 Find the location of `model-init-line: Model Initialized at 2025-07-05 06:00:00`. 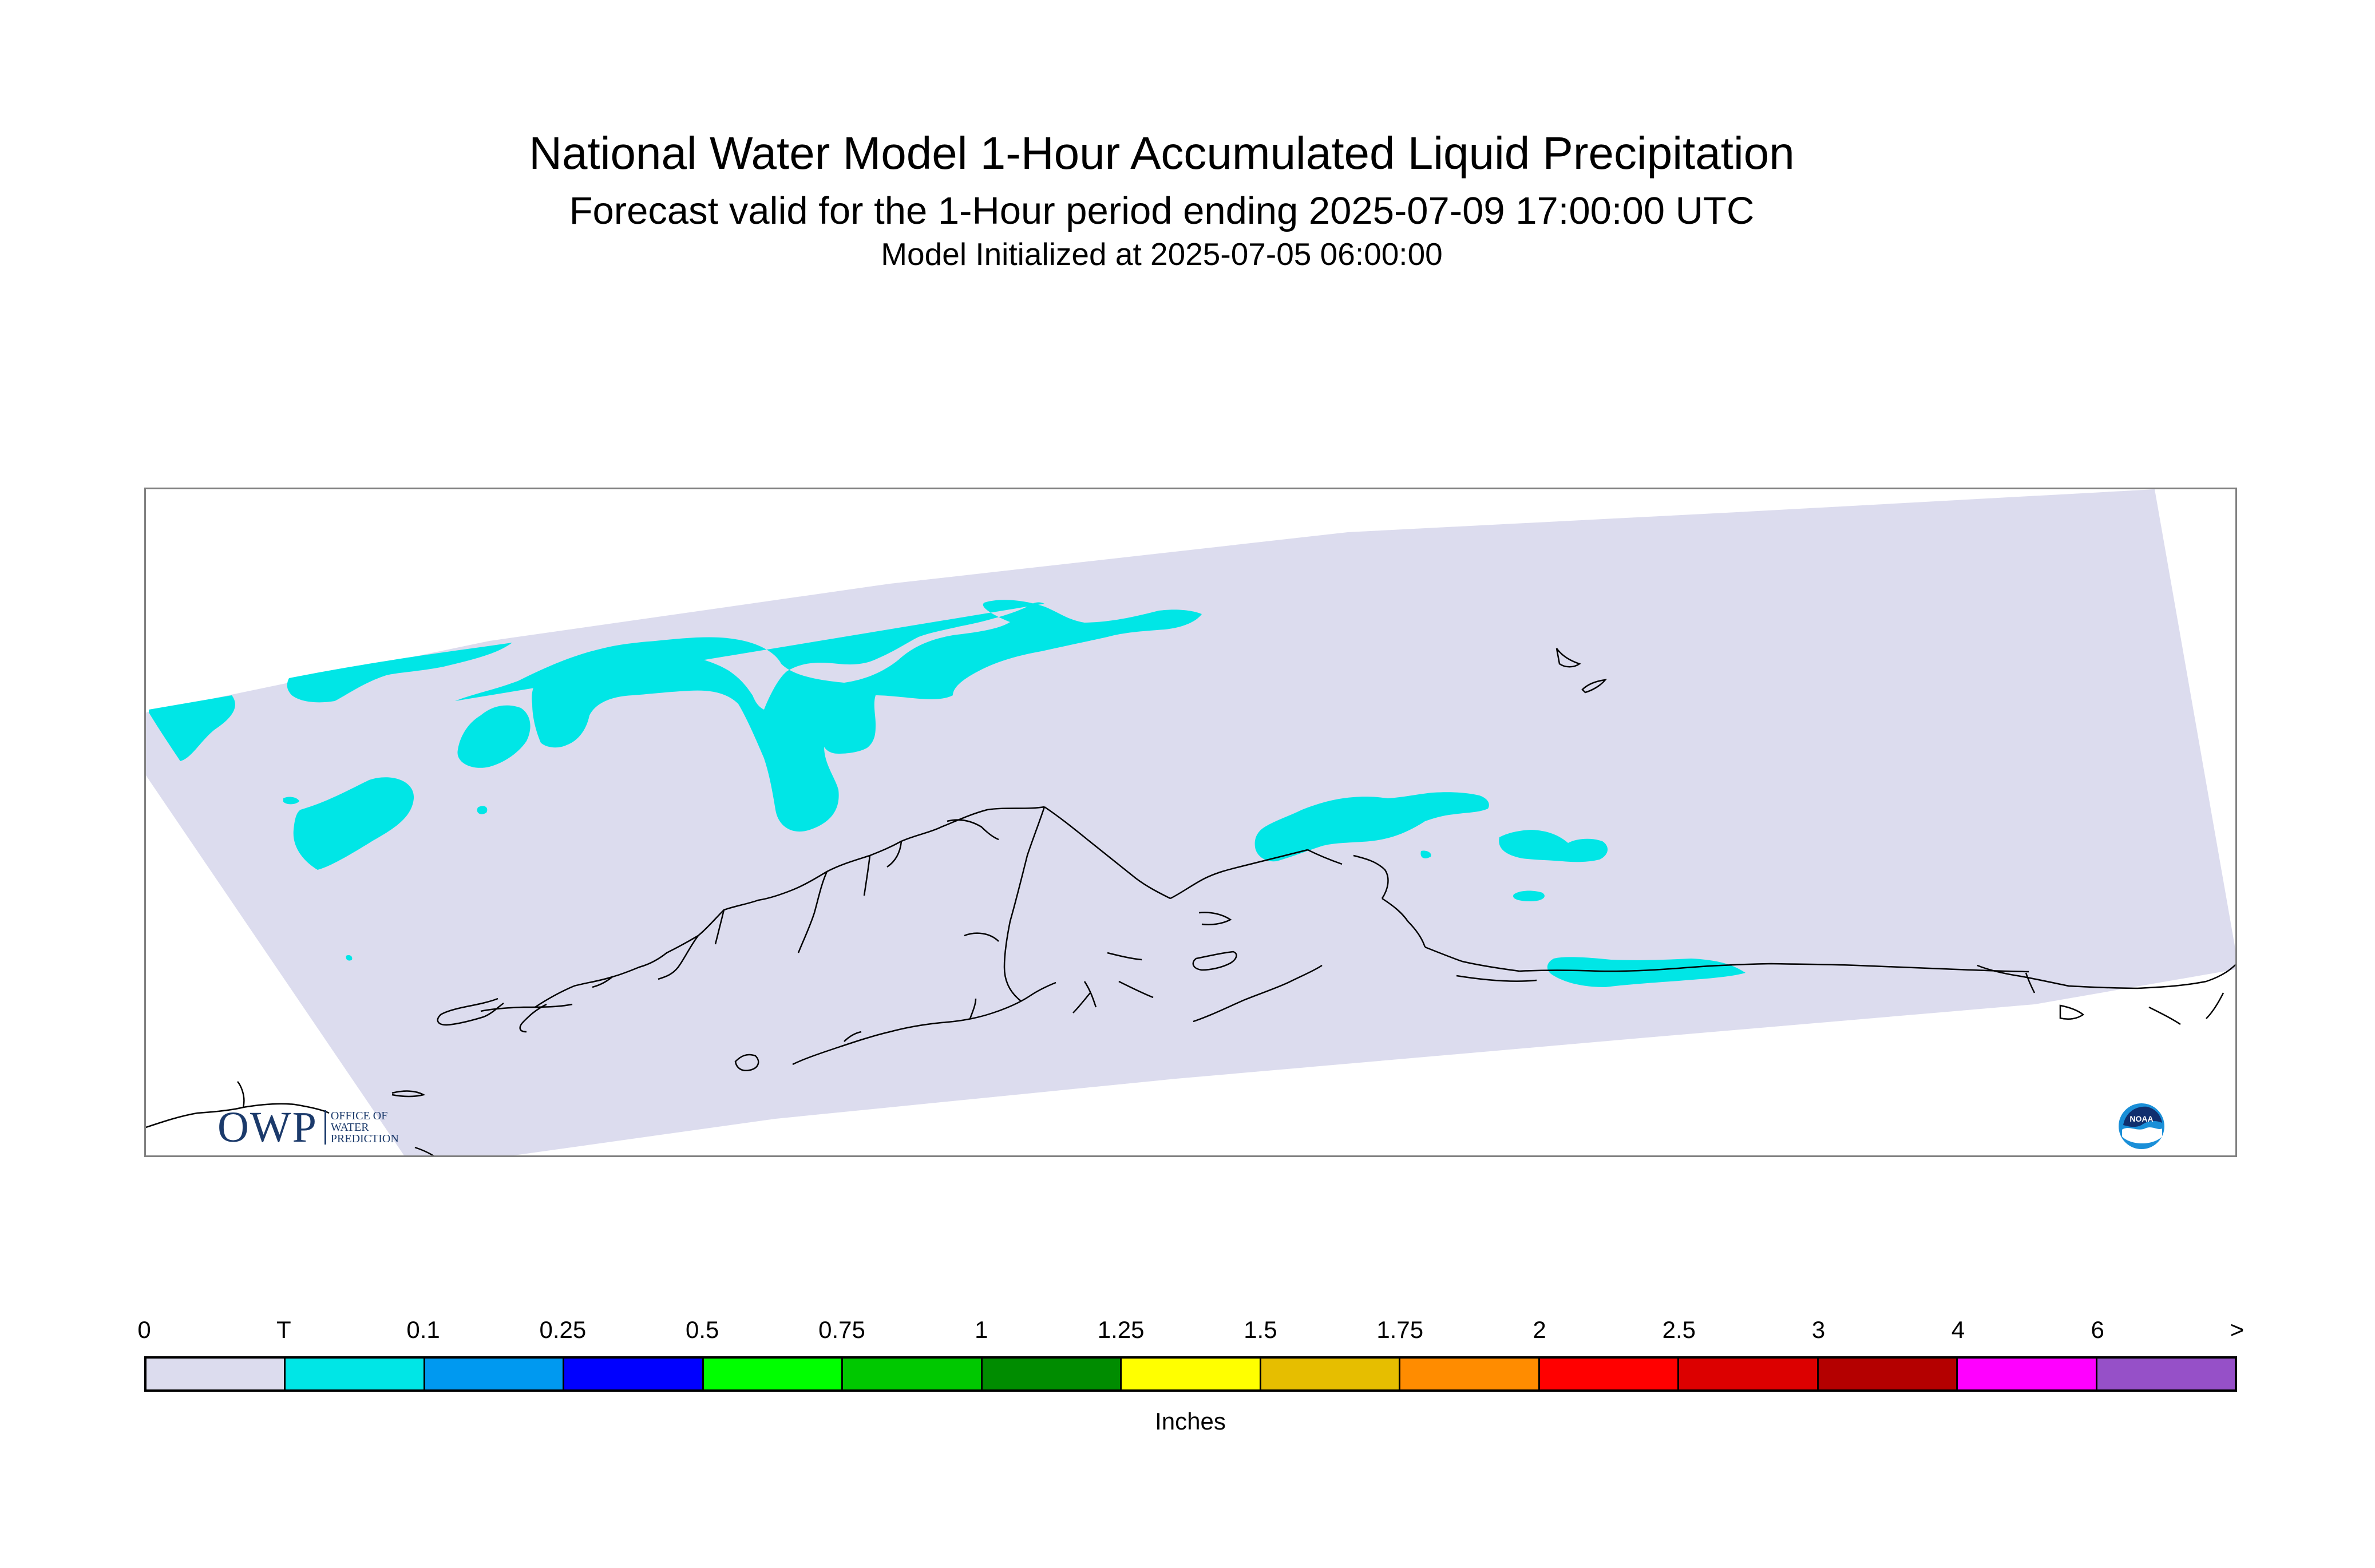

model-init-line: Model Initialized at 2025-07-05 06:00:00 is located at coordinates (1162, 254).